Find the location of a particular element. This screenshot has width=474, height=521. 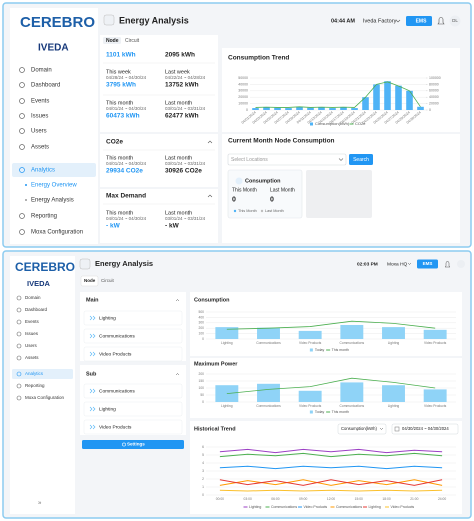

sidebar is located at coordinates (54, 126).